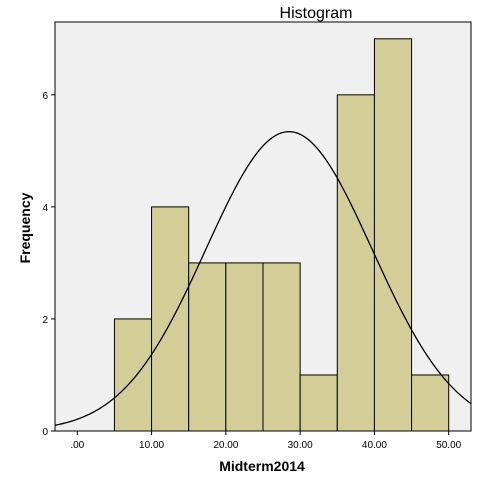  Describe the element at coordinates (45, 320) in the screenshot. I see `y-tick-label: 2` at that location.